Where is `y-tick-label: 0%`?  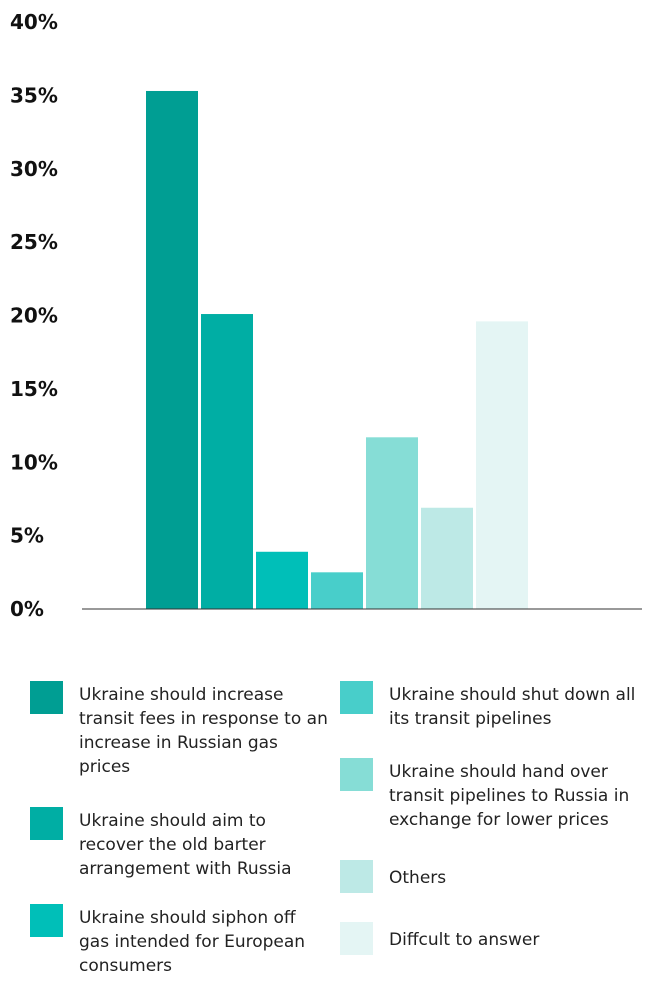
y-tick-label: 0% is located at coordinates (27, 609).